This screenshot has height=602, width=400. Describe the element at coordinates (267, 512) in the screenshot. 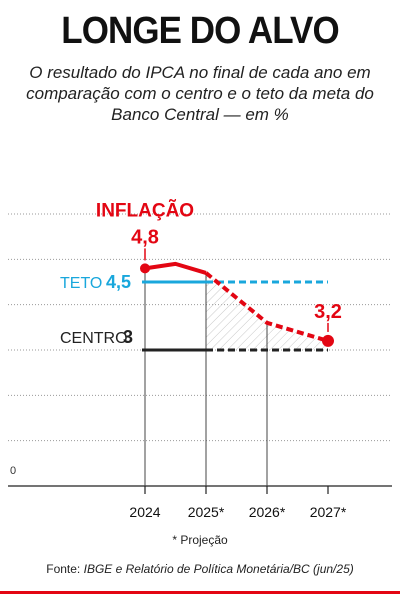

I see `x-tick-label: 2026*` at that location.